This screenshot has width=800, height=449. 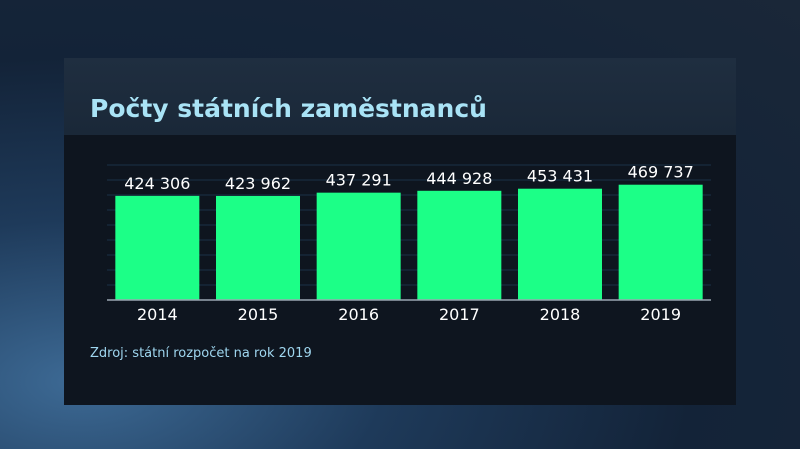 What do you see at coordinates (459, 245) in the screenshot?
I see `bar-2017` at bounding box center [459, 245].